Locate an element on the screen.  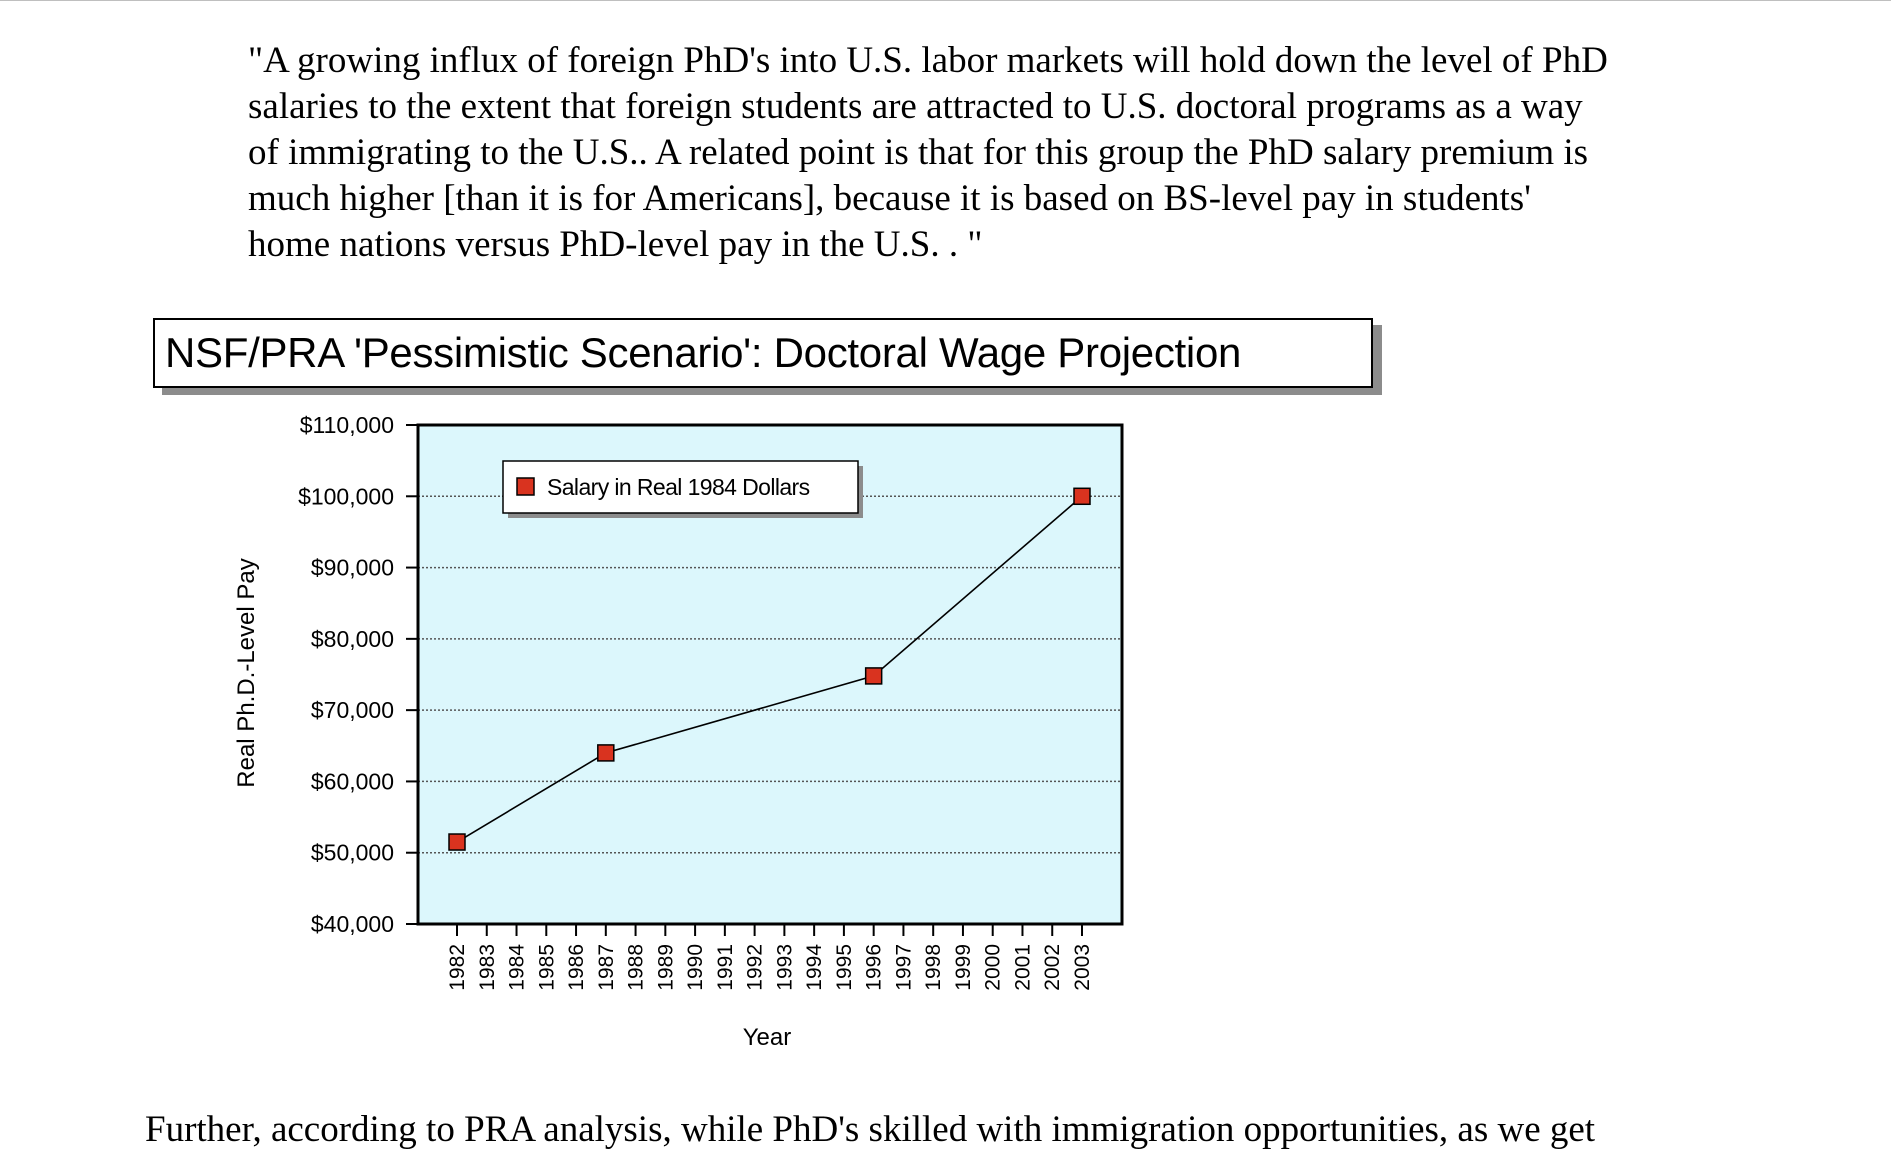
x-tick-label: 1983 is located at coordinates (487, 967).